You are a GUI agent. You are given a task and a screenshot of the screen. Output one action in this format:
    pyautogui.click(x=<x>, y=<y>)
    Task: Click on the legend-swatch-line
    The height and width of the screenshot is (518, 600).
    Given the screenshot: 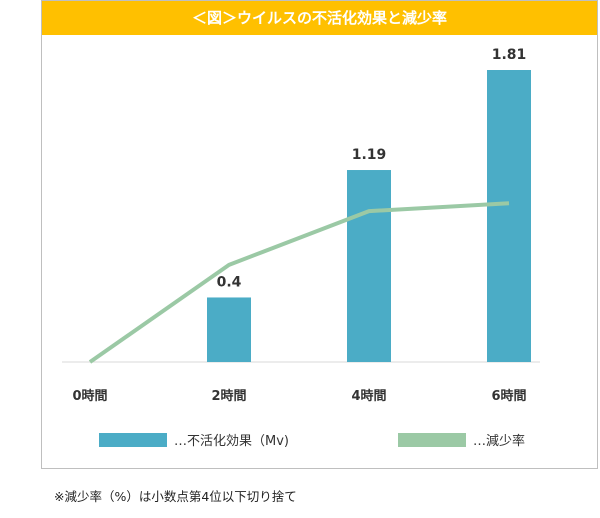 What is the action you would take?
    pyautogui.click(x=432, y=440)
    